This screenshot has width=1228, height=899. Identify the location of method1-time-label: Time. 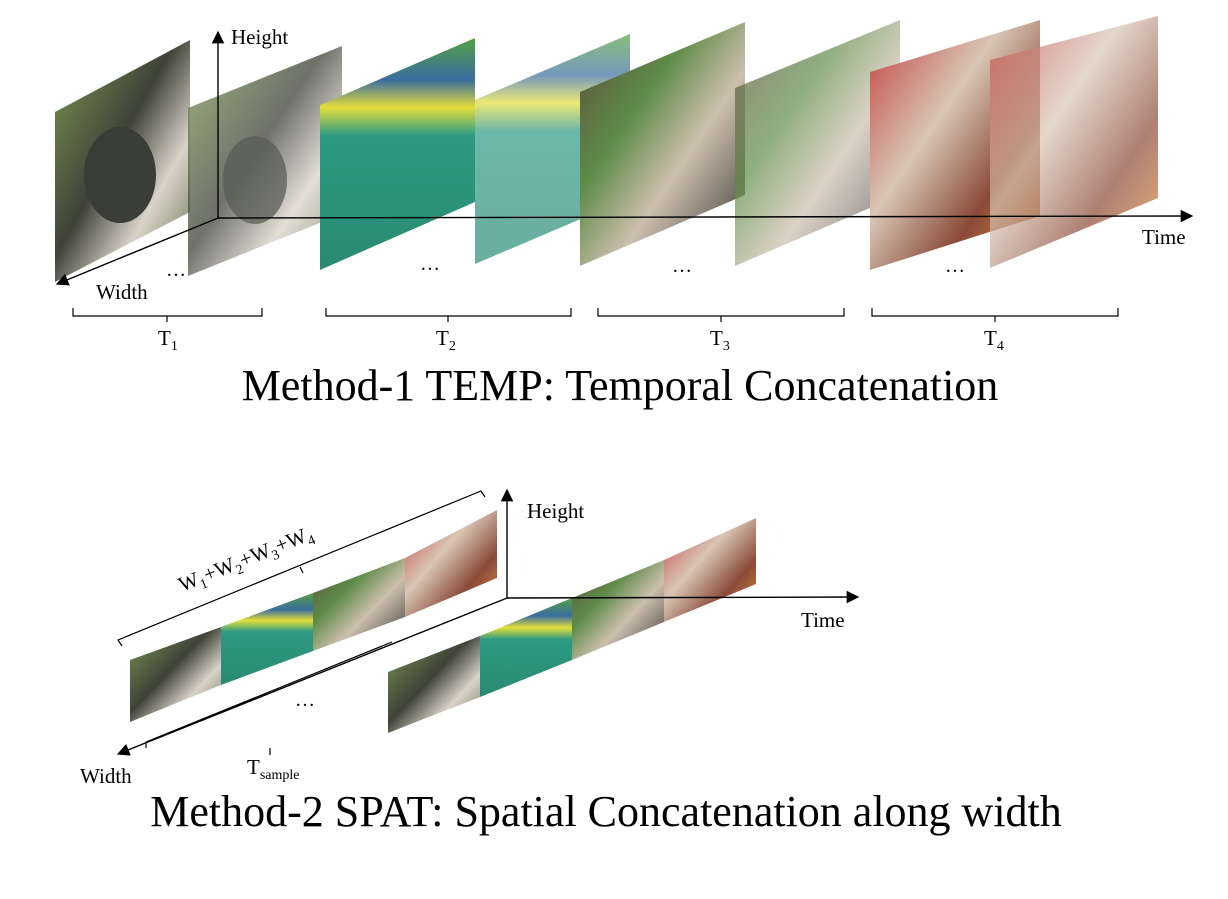
(1164, 237).